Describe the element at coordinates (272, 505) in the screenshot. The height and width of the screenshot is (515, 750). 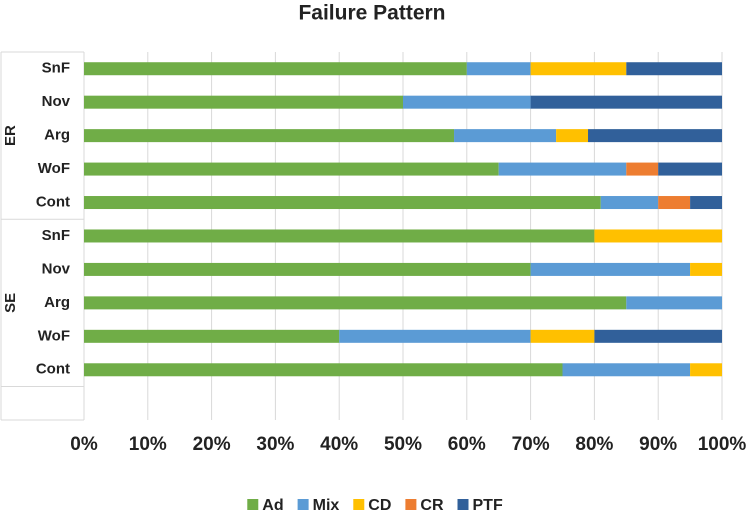
I see `legend-label: Ad` at that location.